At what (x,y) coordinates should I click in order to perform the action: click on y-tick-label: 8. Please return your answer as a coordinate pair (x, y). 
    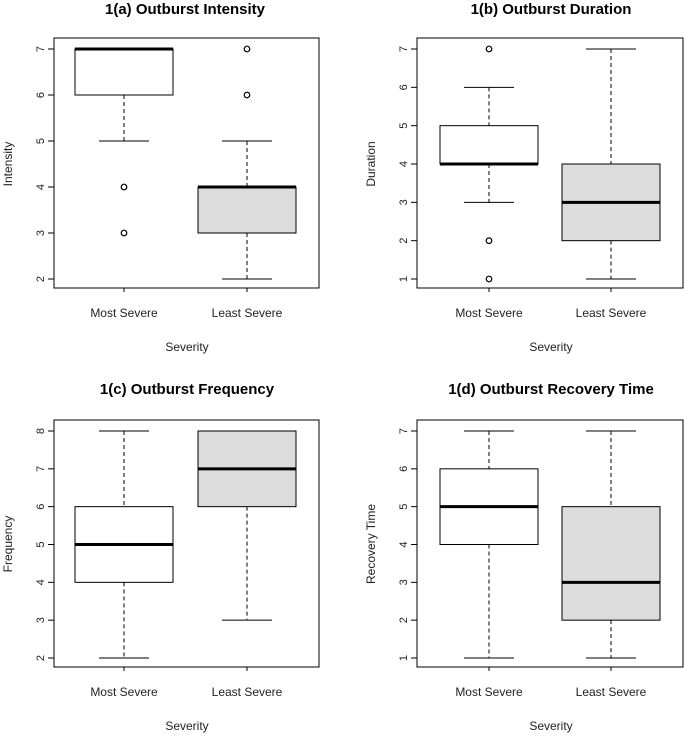
    Looking at the image, I should click on (41, 431).